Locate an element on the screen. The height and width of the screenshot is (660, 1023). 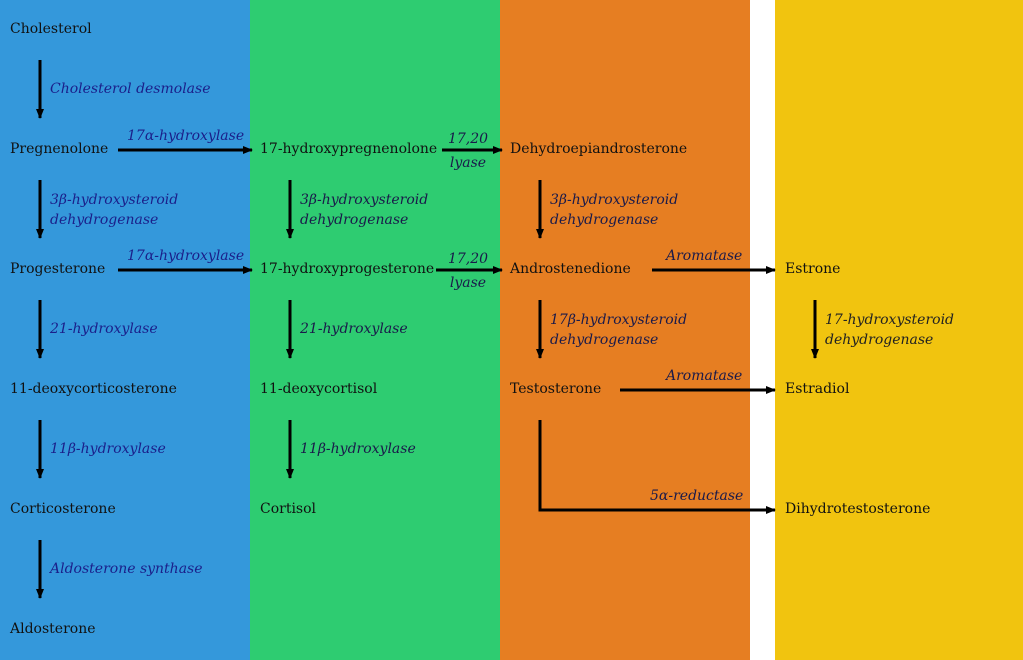
enzyme-3b-hsd-2: 3β-hydroxysteroid dehydrogenase is located at coordinates (364, 210).